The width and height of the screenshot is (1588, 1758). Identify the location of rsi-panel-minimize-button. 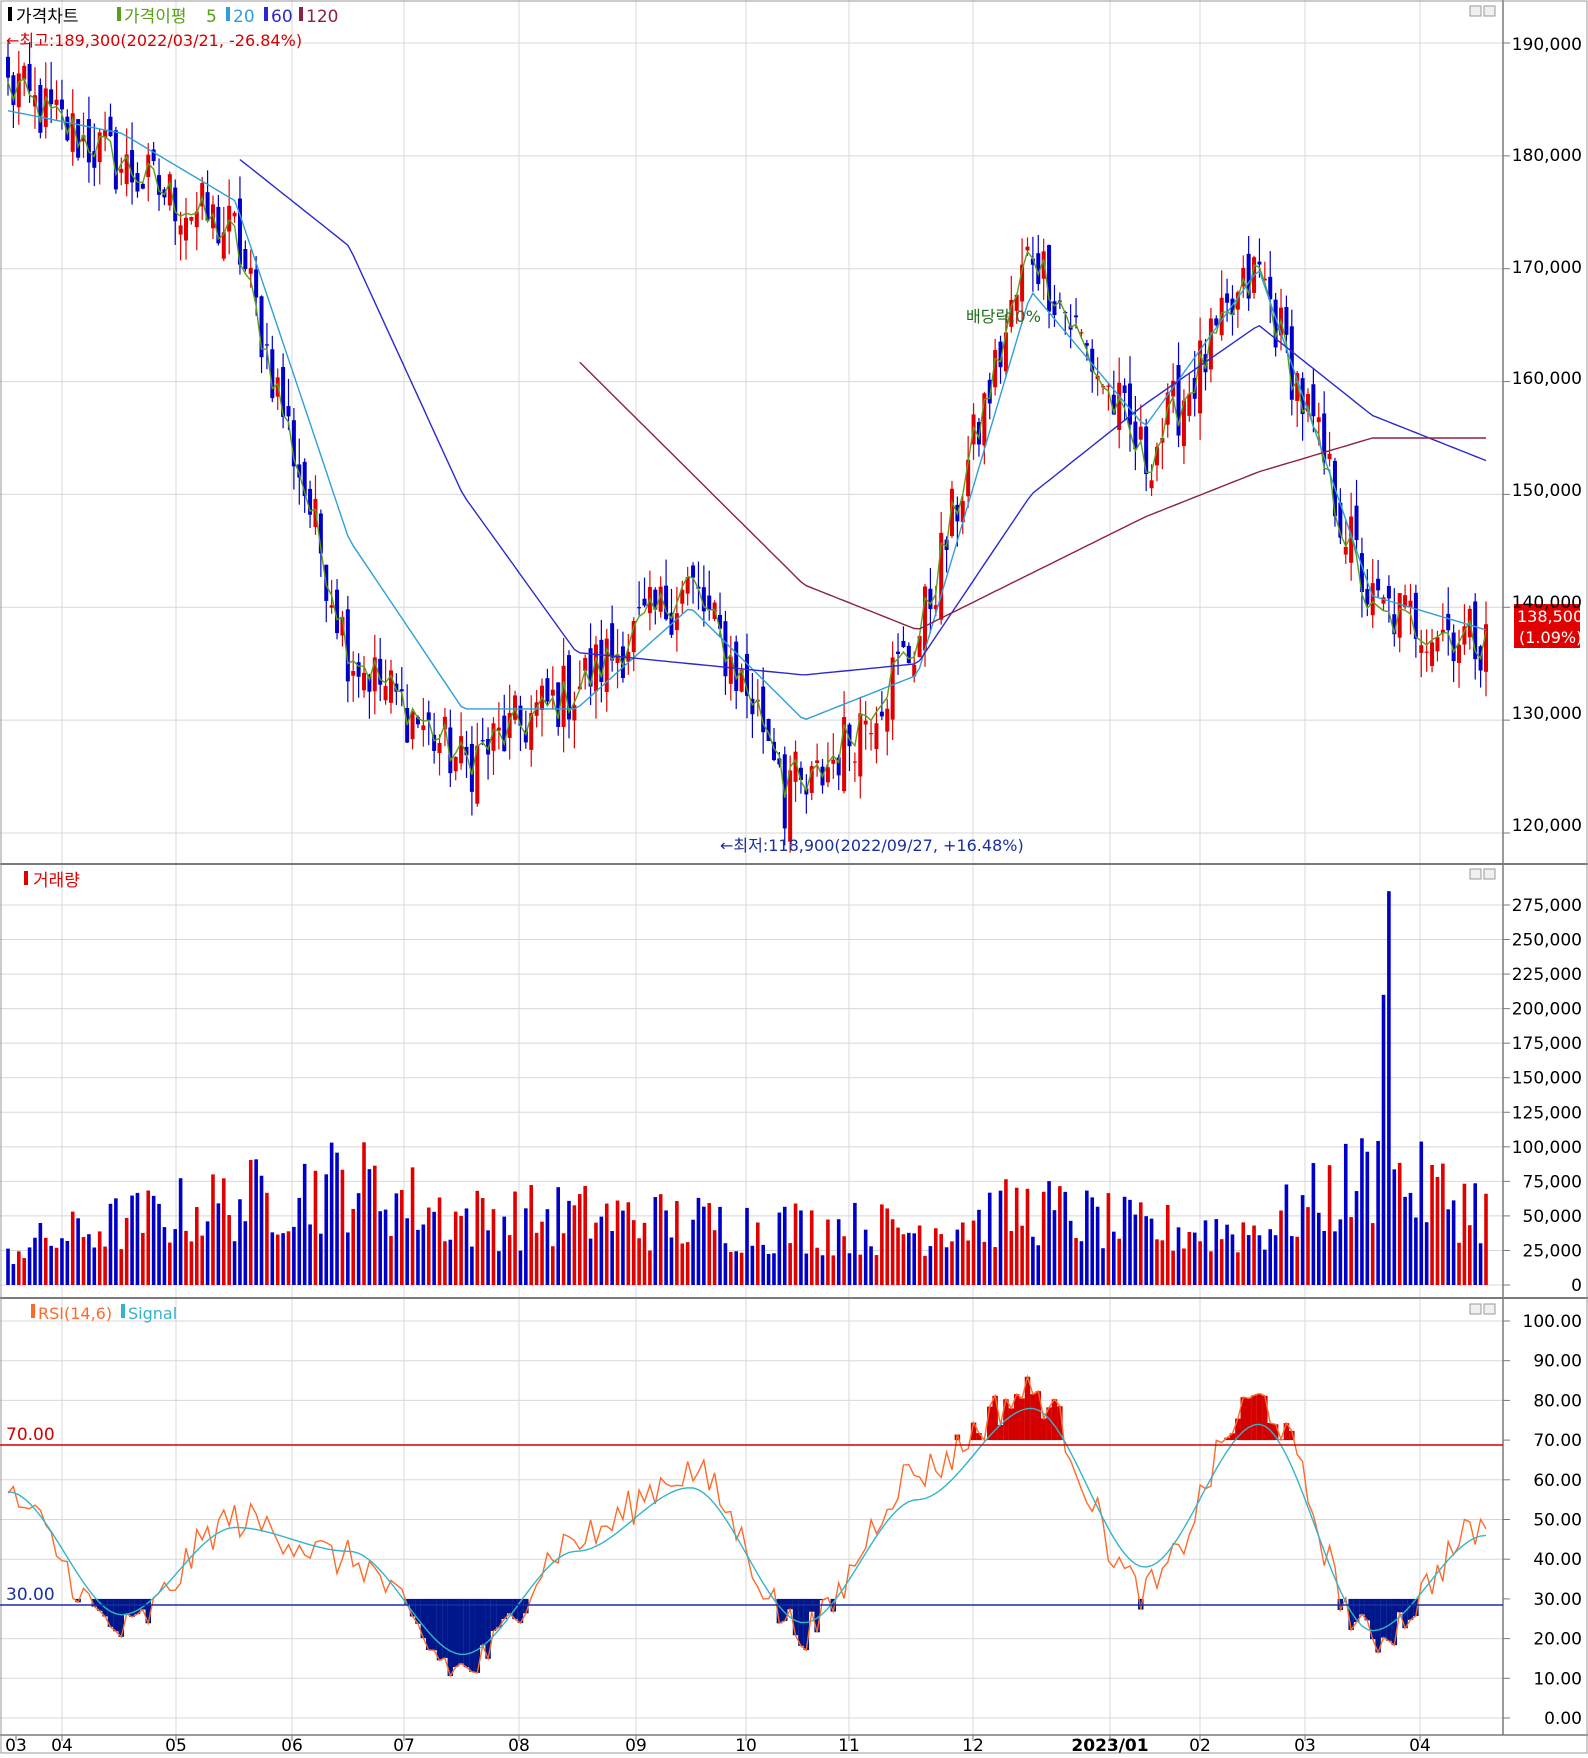
(1475, 1309).